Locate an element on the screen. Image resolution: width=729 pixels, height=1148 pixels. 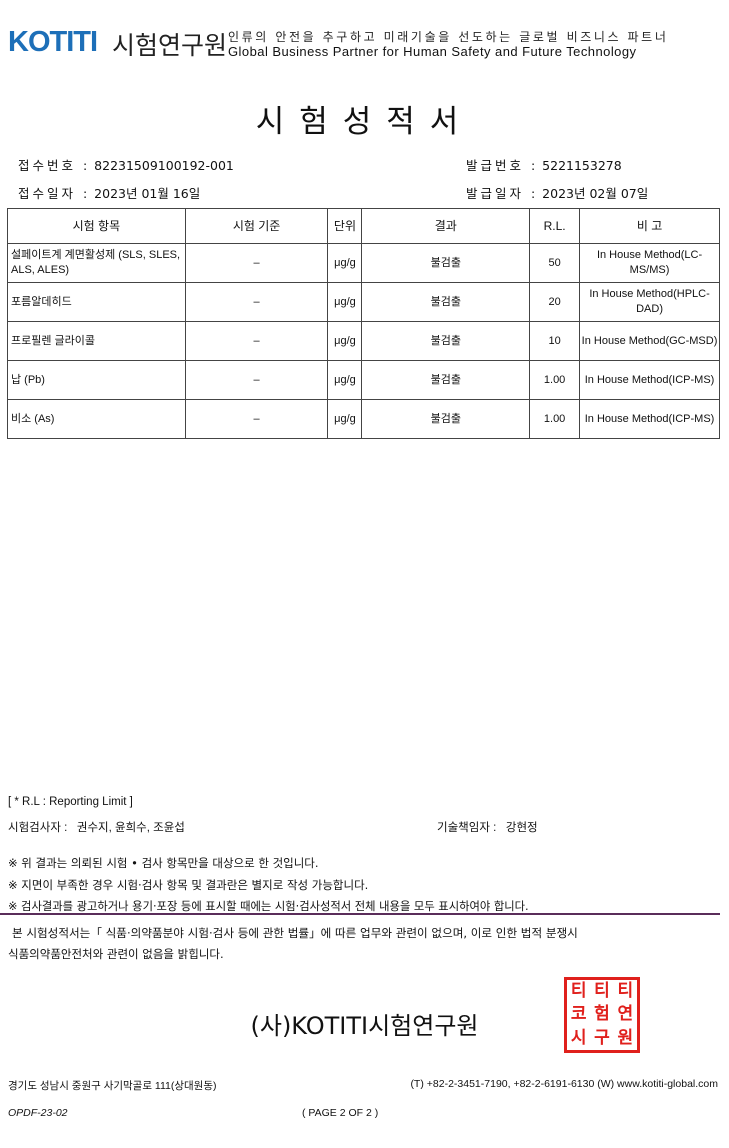
cell-rl: 10 is located at coordinates (555, 341).